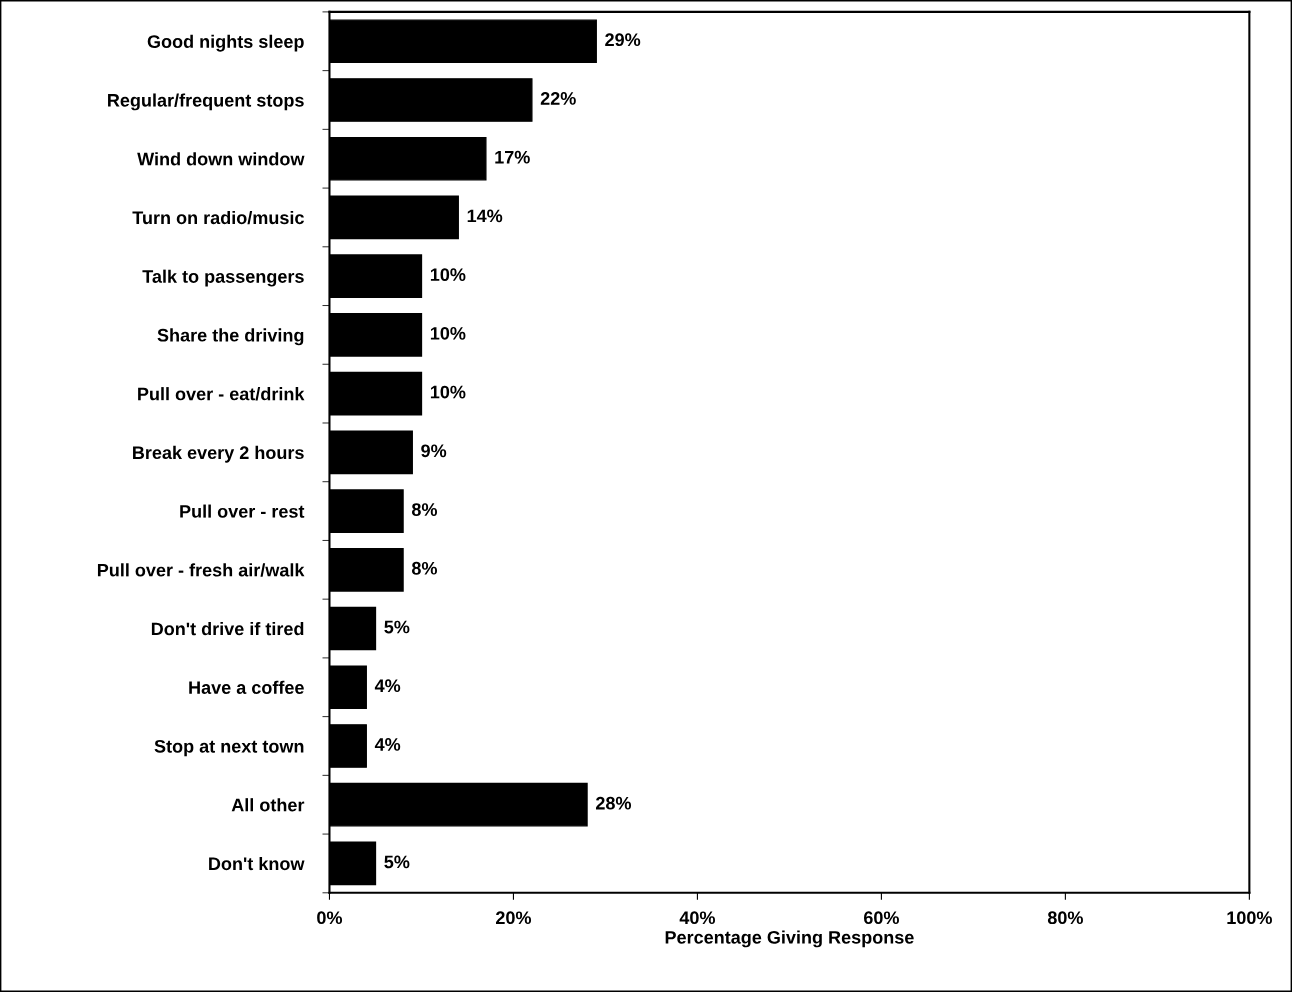  What do you see at coordinates (221, 394) in the screenshot?
I see `y-tick-label: Pull over - eat/drink` at bounding box center [221, 394].